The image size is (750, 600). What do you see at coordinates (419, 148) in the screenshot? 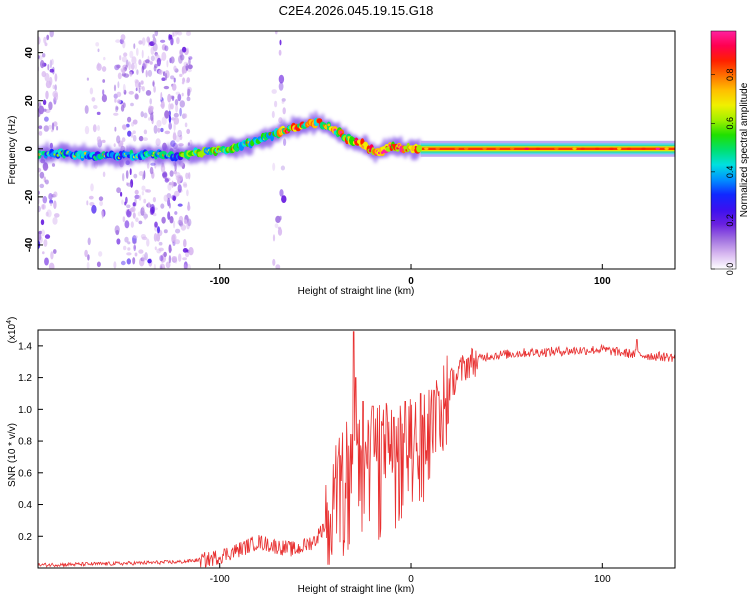
I see `track-blob` at bounding box center [419, 148].